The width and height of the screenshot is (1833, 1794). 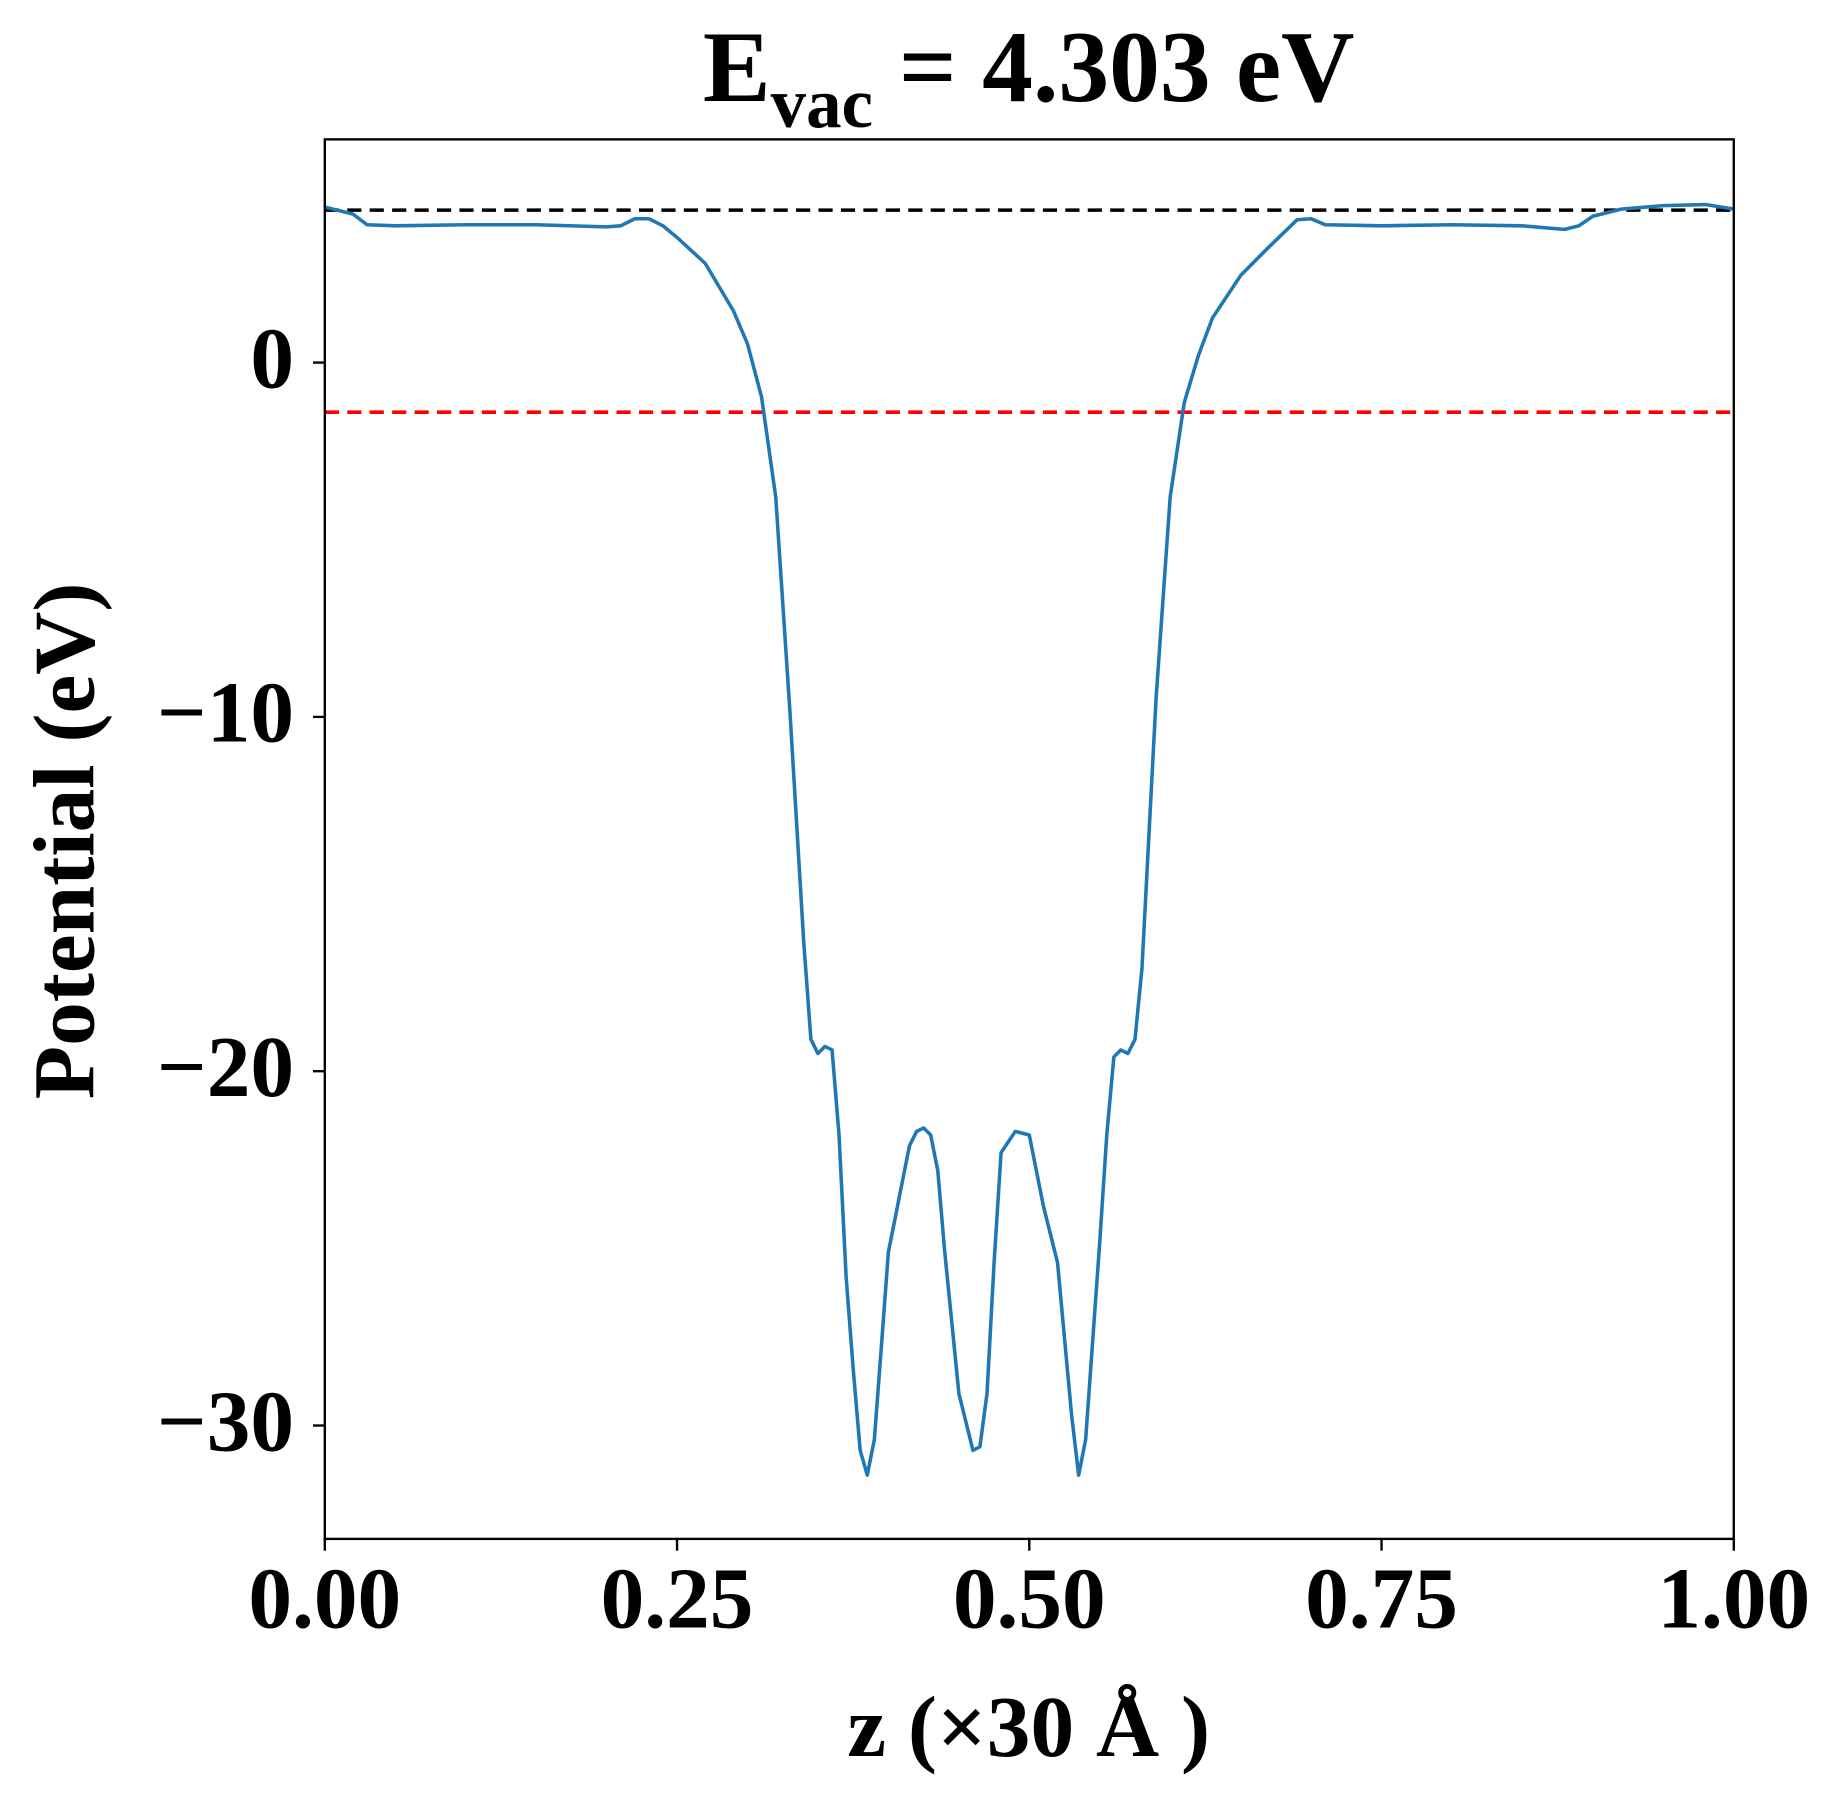 I want to click on x-tick-label: 1.00, so click(x=1733, y=1597).